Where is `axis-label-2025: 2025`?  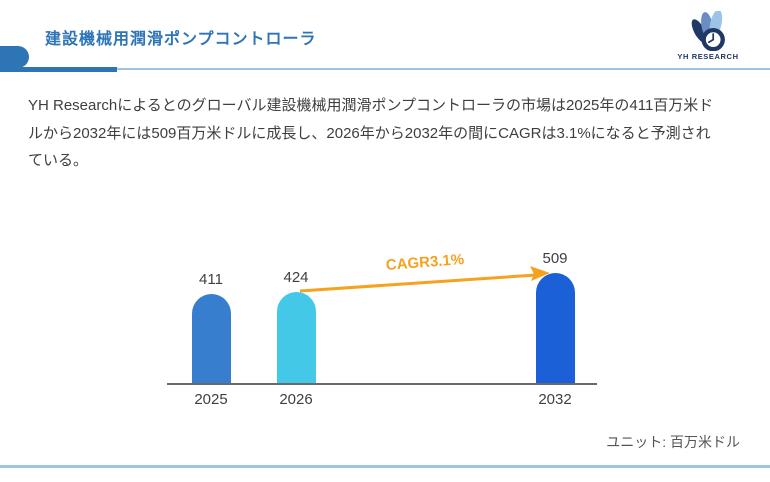 axis-label-2025: 2025 is located at coordinates (211, 399).